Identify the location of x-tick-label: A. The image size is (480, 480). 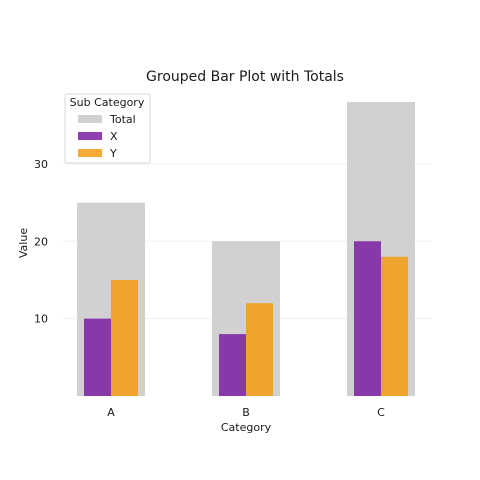
(111, 412).